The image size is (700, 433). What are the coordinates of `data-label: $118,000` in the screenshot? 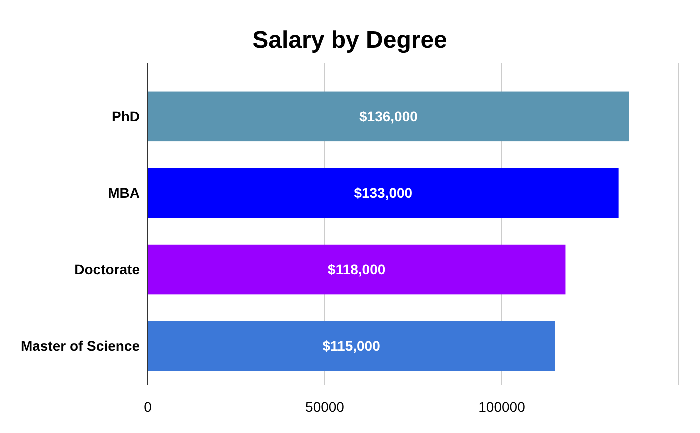 It's located at (357, 270).